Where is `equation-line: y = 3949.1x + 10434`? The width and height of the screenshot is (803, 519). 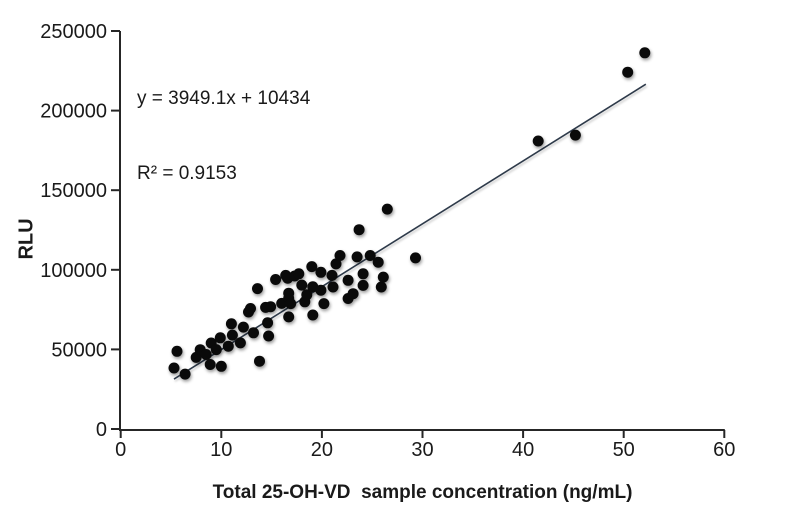
equation-line: y = 3949.1x + 10434 is located at coordinates (224, 99).